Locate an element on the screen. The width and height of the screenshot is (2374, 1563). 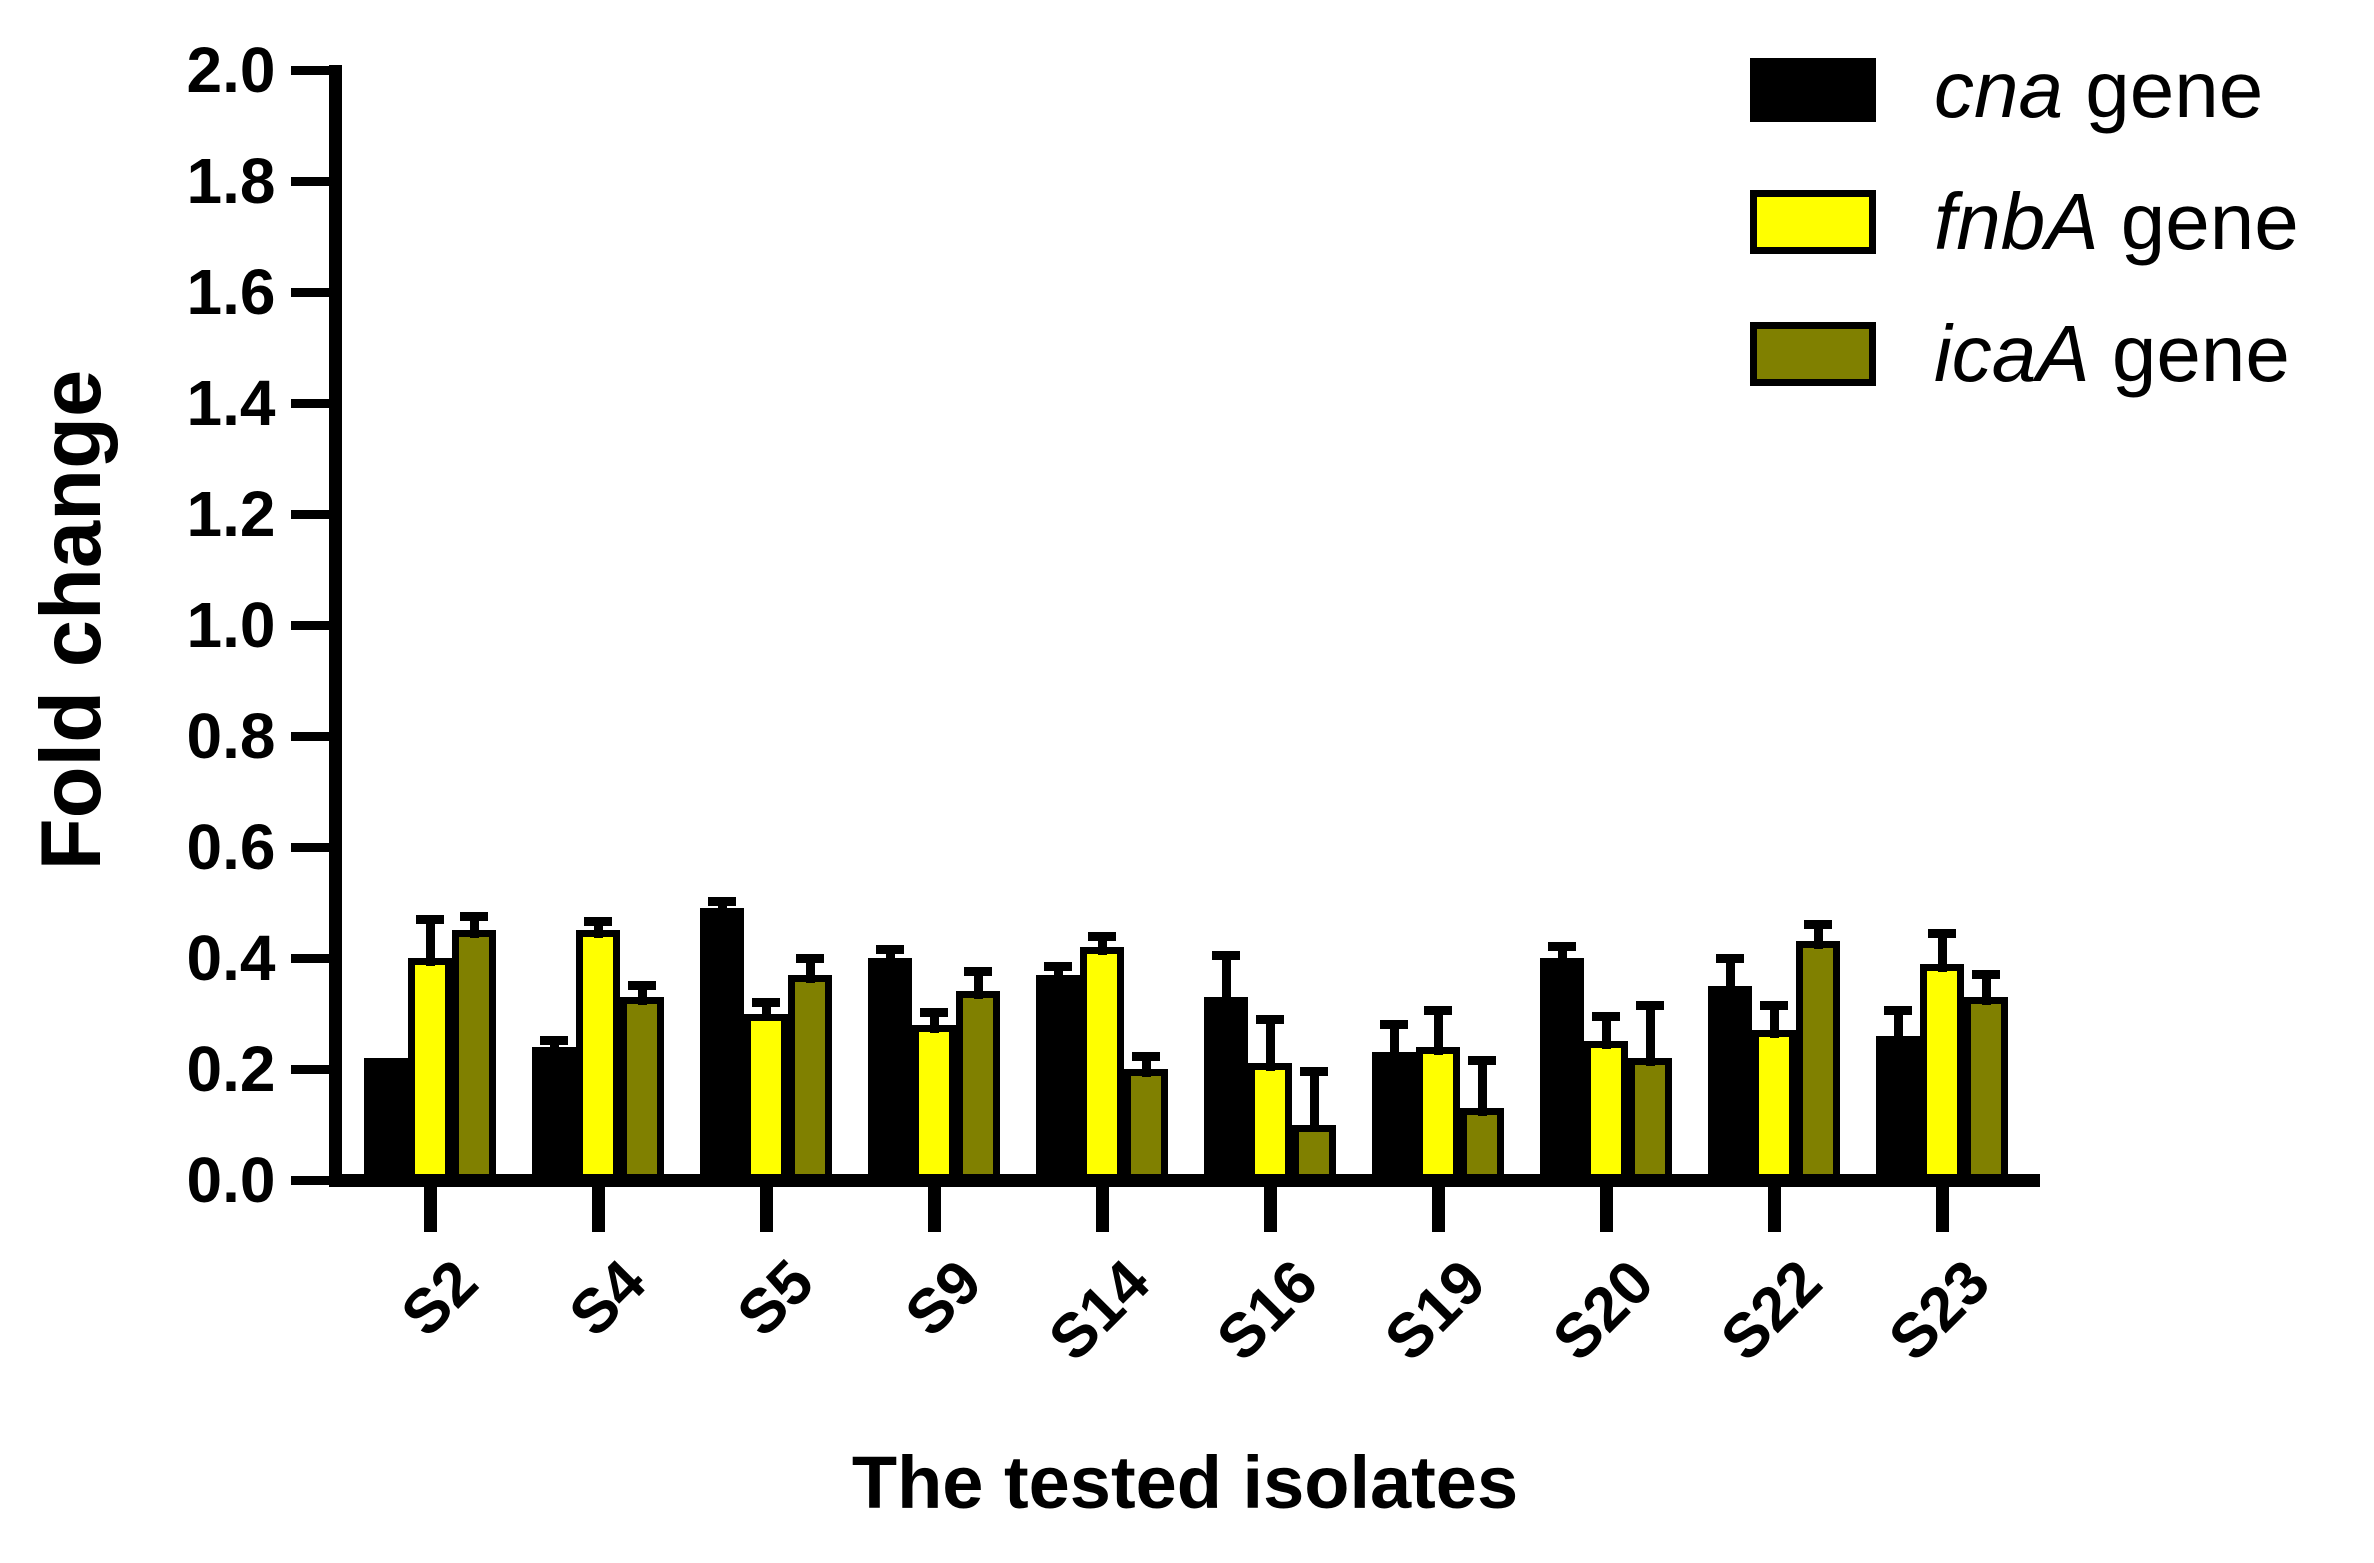
x-tick-S14 is located at coordinates (1102, 1209).